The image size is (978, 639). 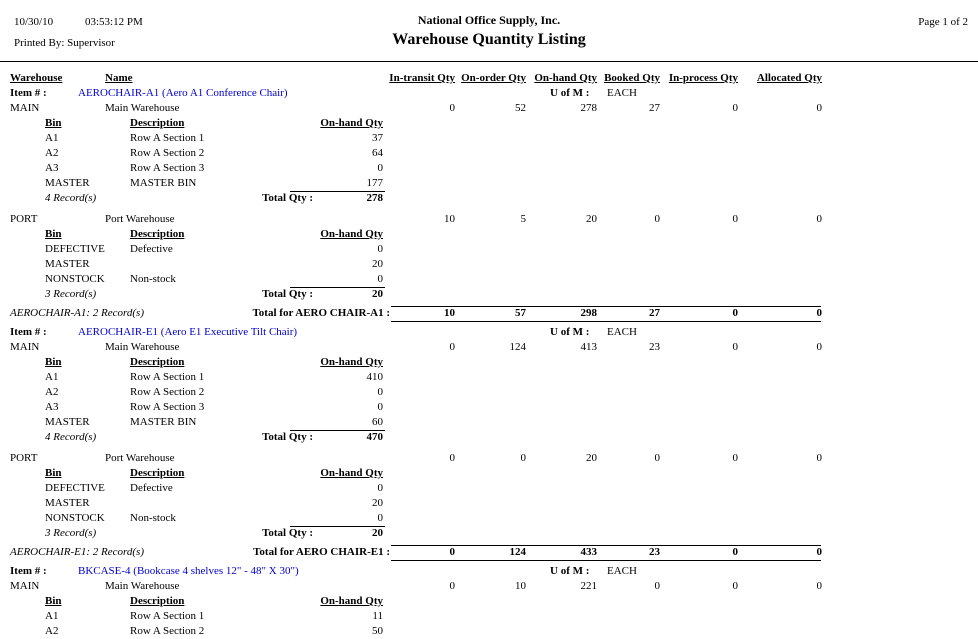 I want to click on bin-on-hand-qty: 20, so click(x=377, y=503).